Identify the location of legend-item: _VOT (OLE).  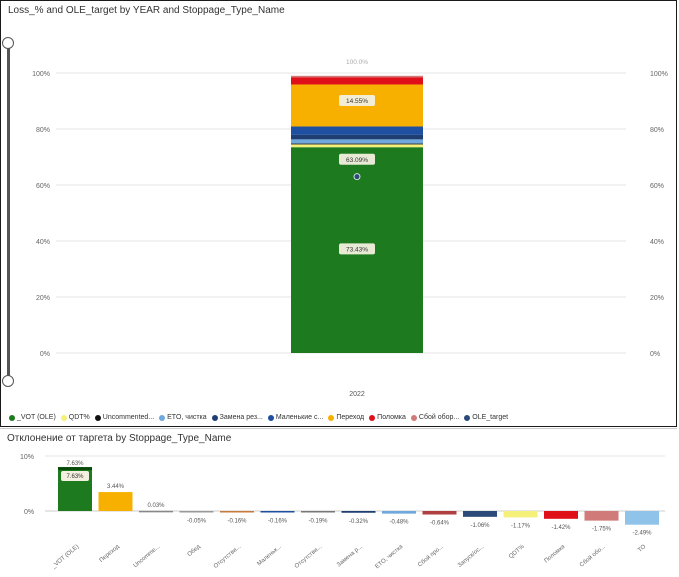
(32, 417).